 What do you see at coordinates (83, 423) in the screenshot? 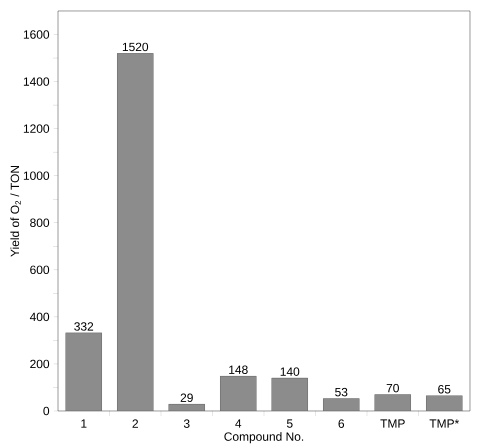
I see `x-tick-label: 1` at bounding box center [83, 423].